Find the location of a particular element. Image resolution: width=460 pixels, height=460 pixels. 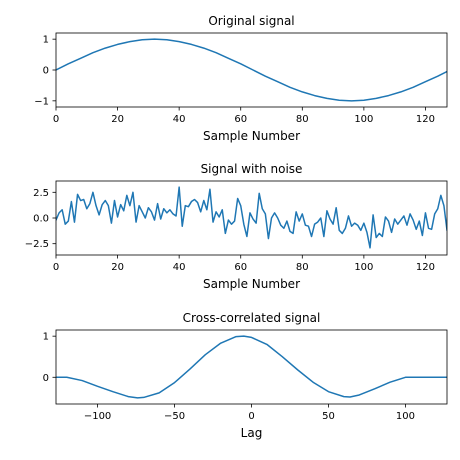

cross-correlation-x-tick-label: −100 is located at coordinates (97, 416).